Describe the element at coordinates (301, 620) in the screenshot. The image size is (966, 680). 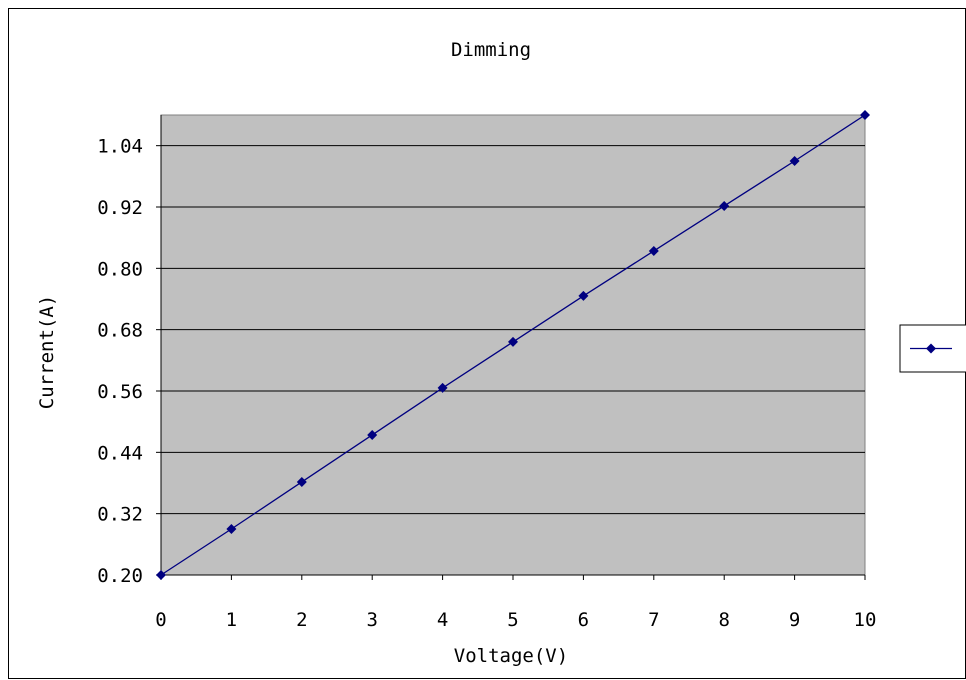
I see `x-tick-label: 2` at that location.